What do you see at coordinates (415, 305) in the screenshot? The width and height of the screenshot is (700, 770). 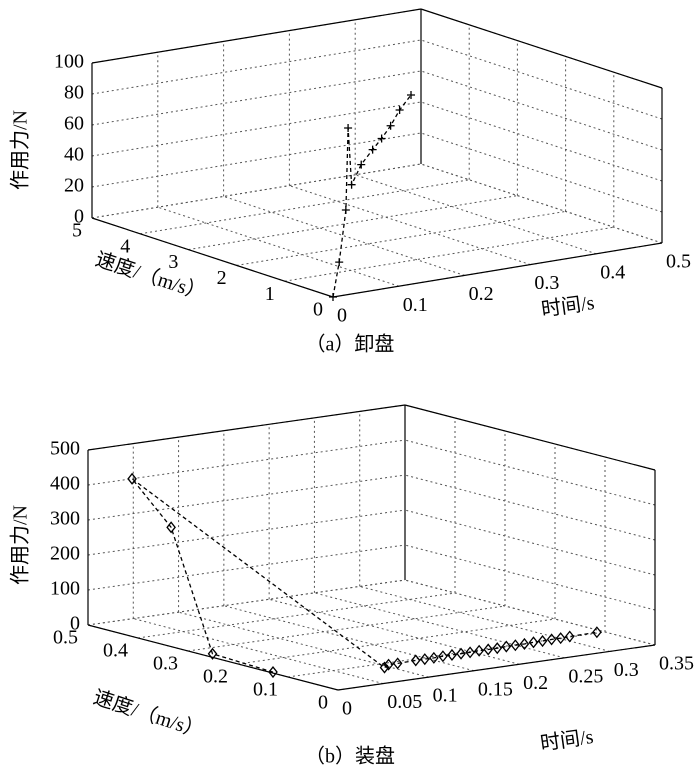 I see `x-tick-label: 0.1` at bounding box center [415, 305].